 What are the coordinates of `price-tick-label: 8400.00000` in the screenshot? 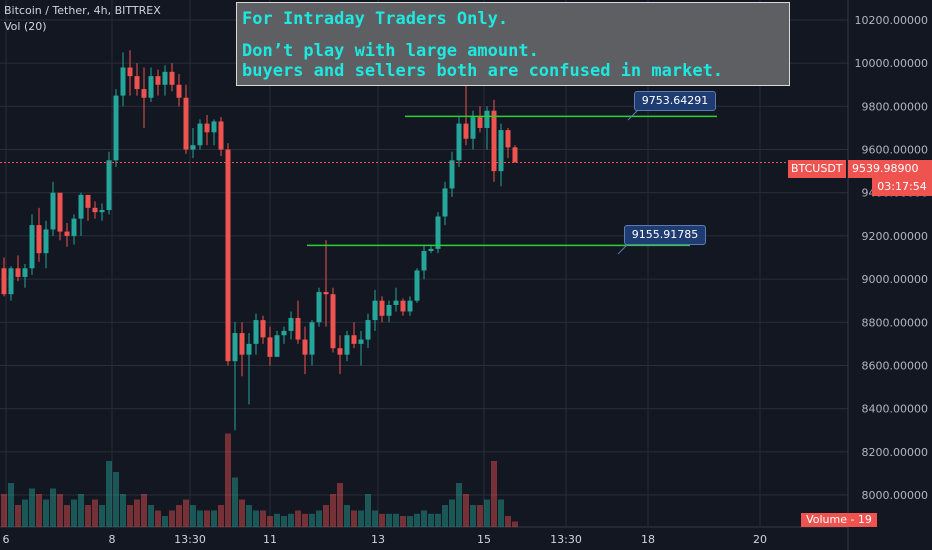 It's located at (895, 409).